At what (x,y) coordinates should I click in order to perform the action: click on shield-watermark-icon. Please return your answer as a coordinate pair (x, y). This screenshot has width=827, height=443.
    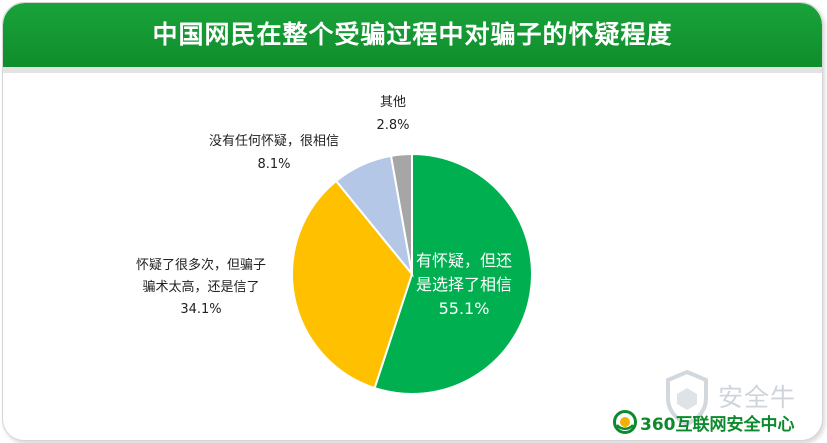
    Looking at the image, I should click on (687, 398).